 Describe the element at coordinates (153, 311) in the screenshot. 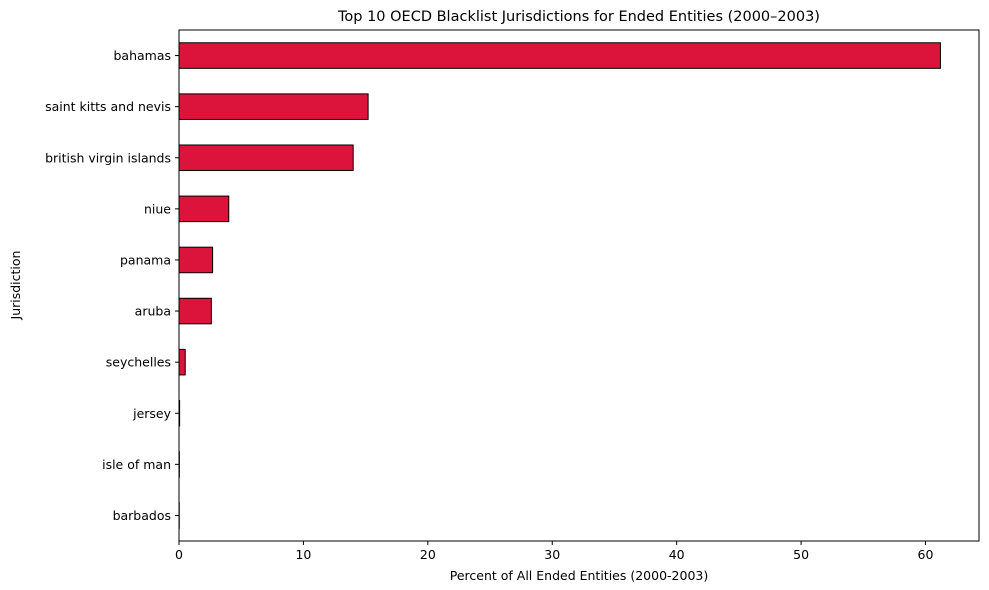

I see `y-tick-label: aruba` at that location.